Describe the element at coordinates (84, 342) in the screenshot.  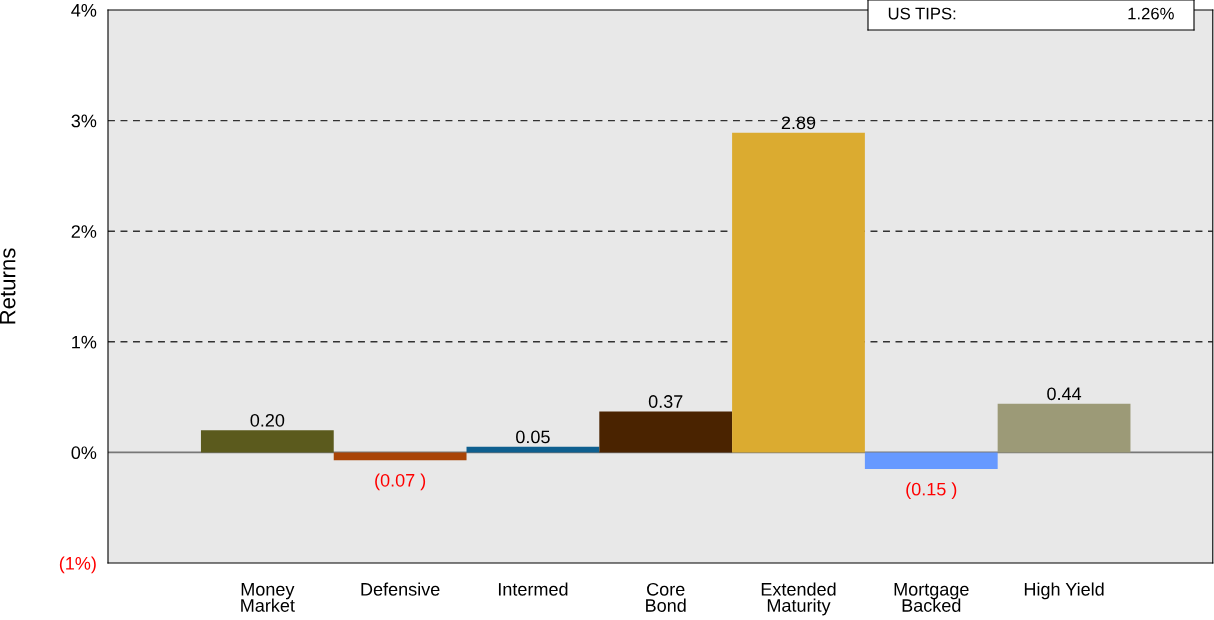
I see `y-tick-label: 1%` at that location.